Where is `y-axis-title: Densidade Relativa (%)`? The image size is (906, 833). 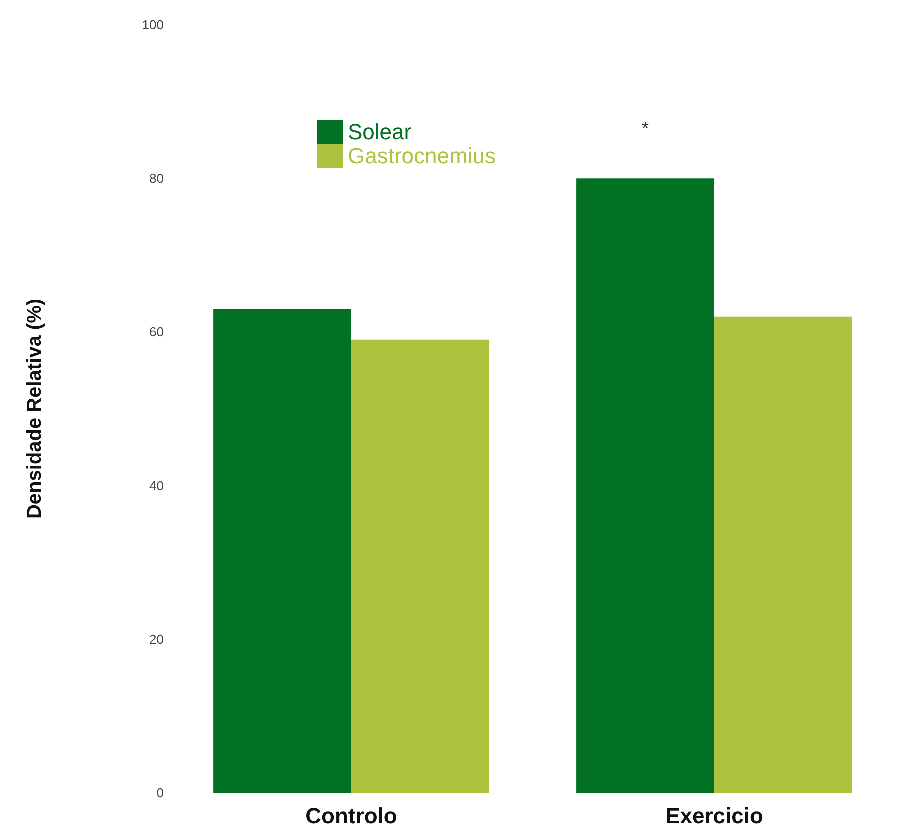
y-axis-title: Densidade Relativa (%) is located at coordinates (35, 409).